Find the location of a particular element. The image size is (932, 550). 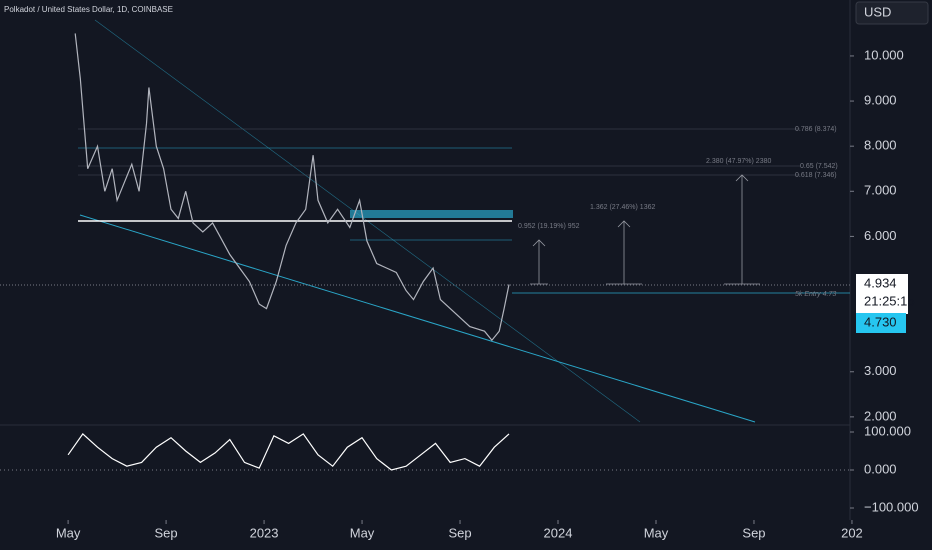

annotation: 0.786 (8.374) is located at coordinates (816, 129).